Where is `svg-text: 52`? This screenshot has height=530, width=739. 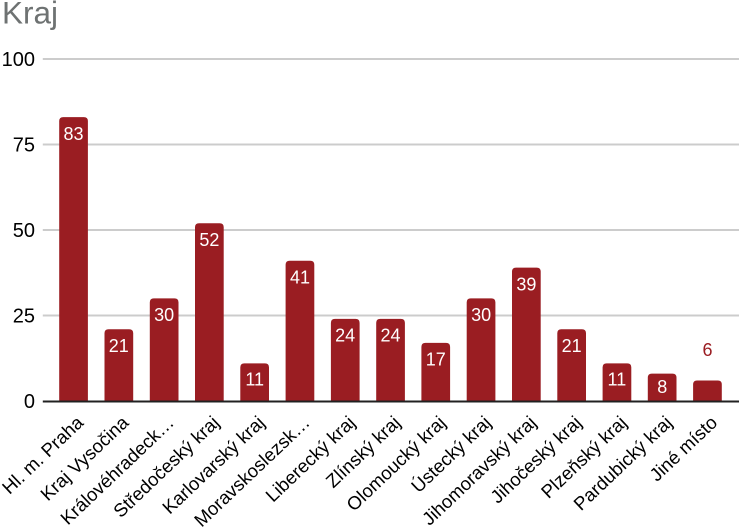
svg-text: 52 is located at coordinates (209, 240).